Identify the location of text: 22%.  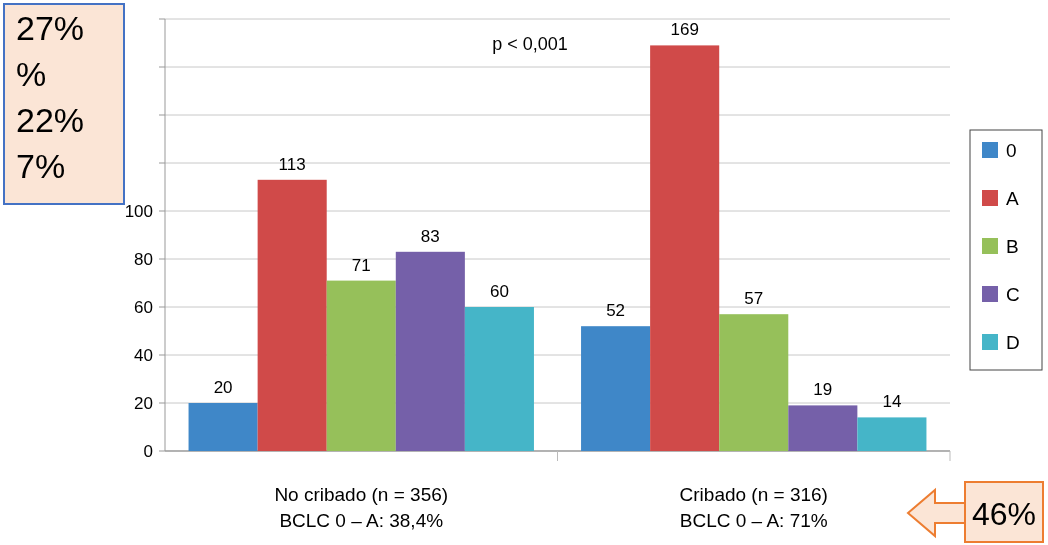
(50, 120).